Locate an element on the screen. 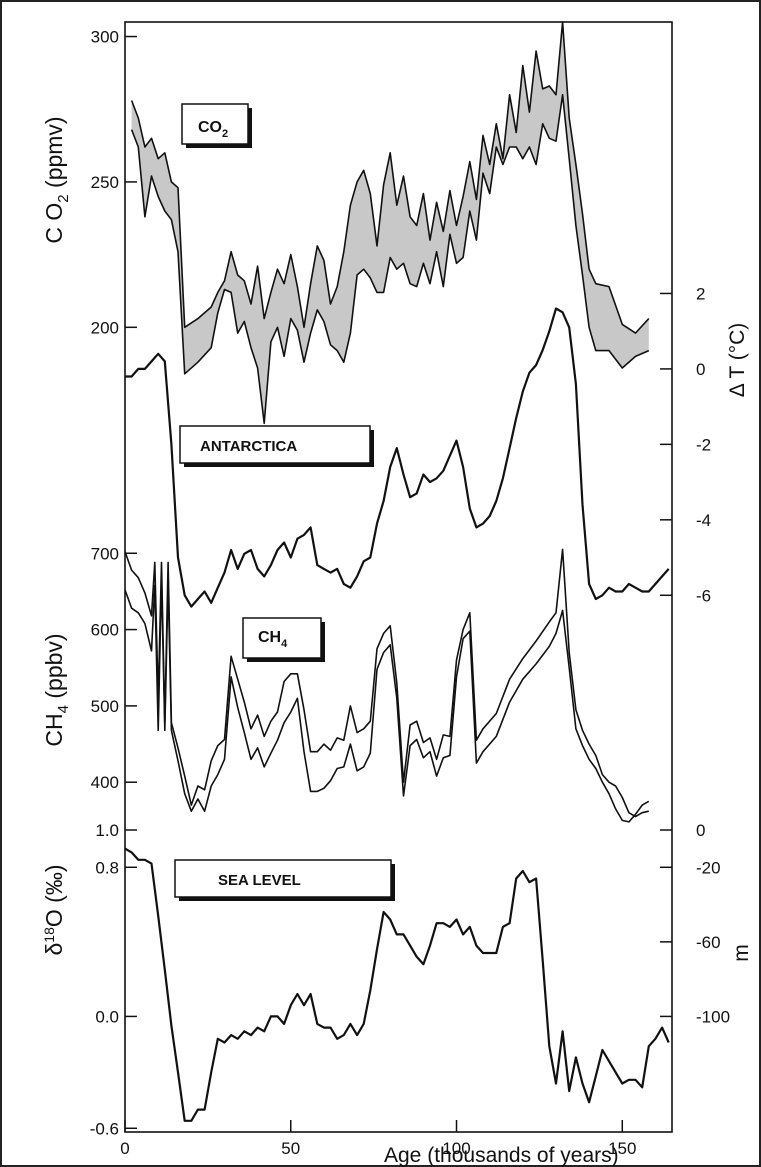 This screenshot has width=761, height=1167. sealevel-right-tick-label: 0 is located at coordinates (700, 830).